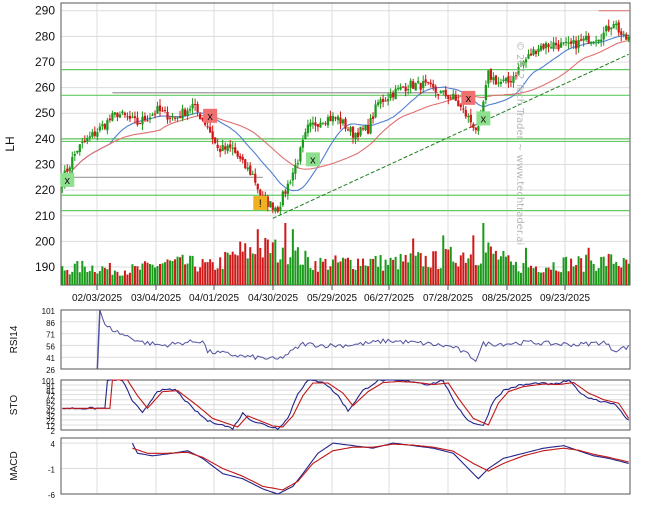  What do you see at coordinates (45, 36) in the screenshot?
I see `y-tick-label: 280` at bounding box center [45, 36].